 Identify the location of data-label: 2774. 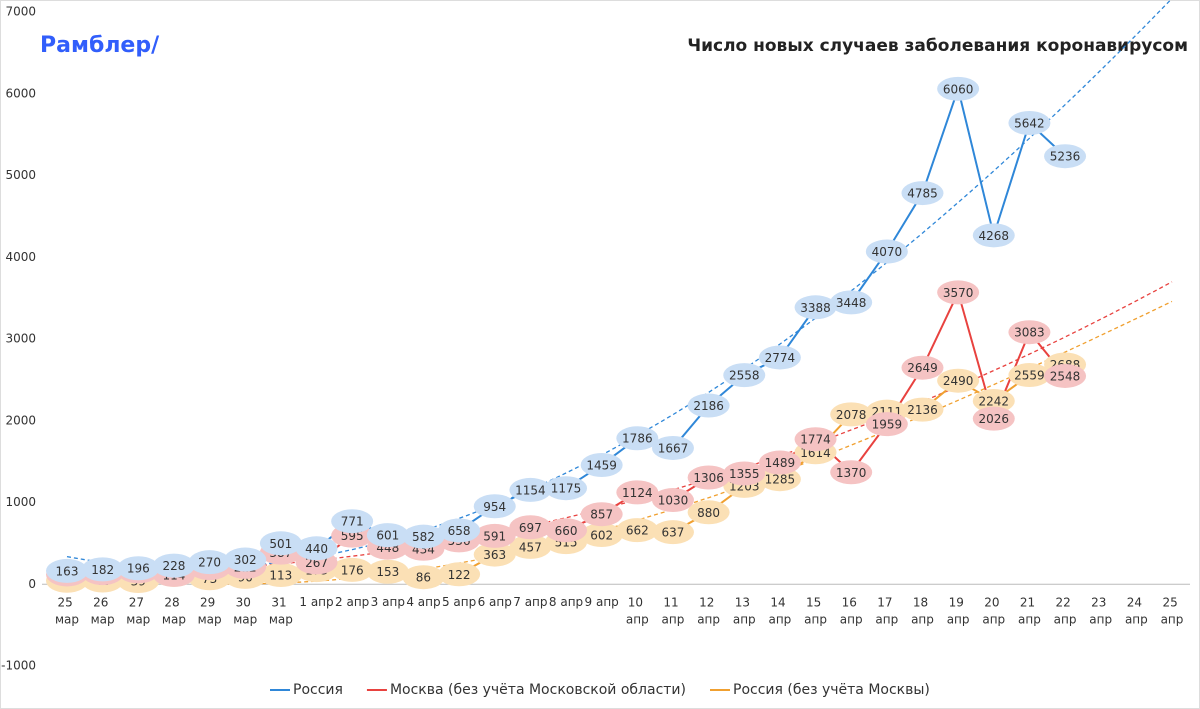
(780, 358).